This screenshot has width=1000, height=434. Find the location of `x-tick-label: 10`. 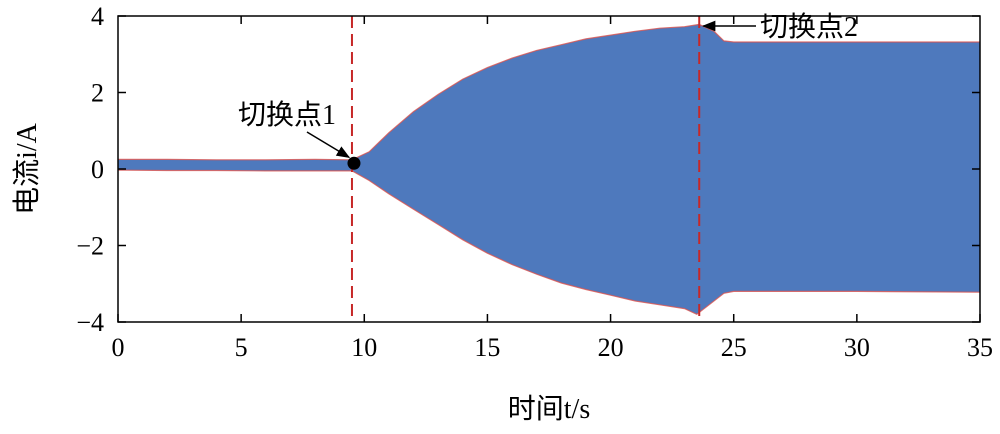

x-tick-label: 10 is located at coordinates (364, 347).